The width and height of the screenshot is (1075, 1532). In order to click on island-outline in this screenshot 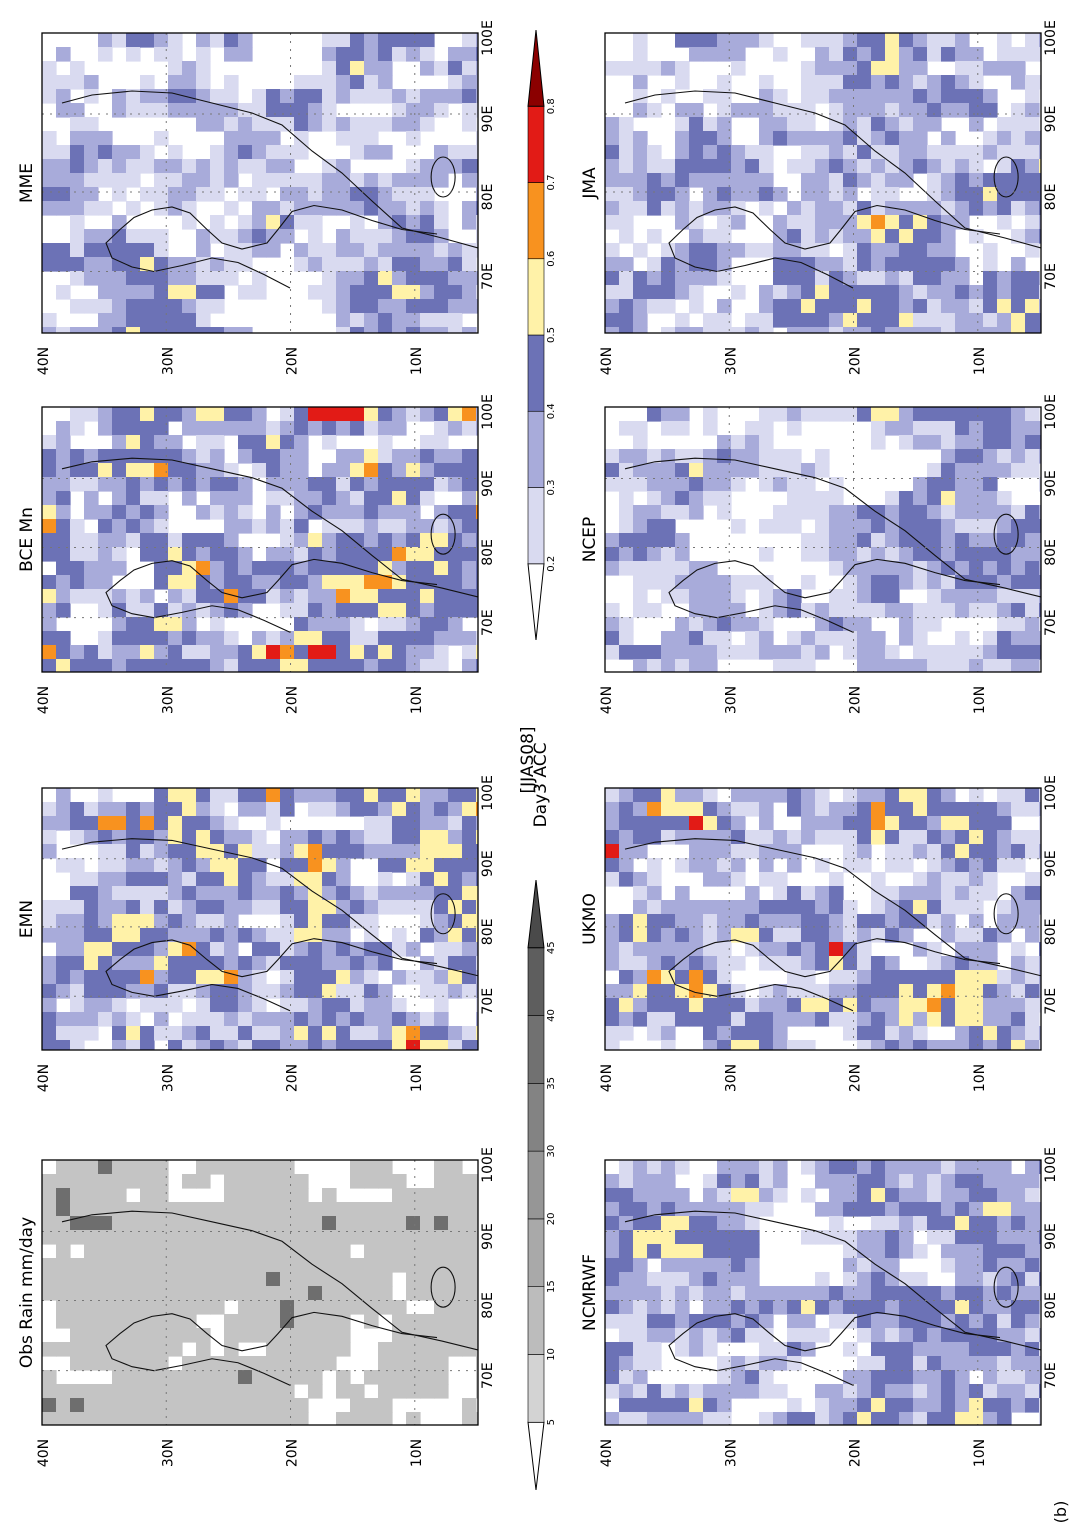, I will do `click(443, 534)`.